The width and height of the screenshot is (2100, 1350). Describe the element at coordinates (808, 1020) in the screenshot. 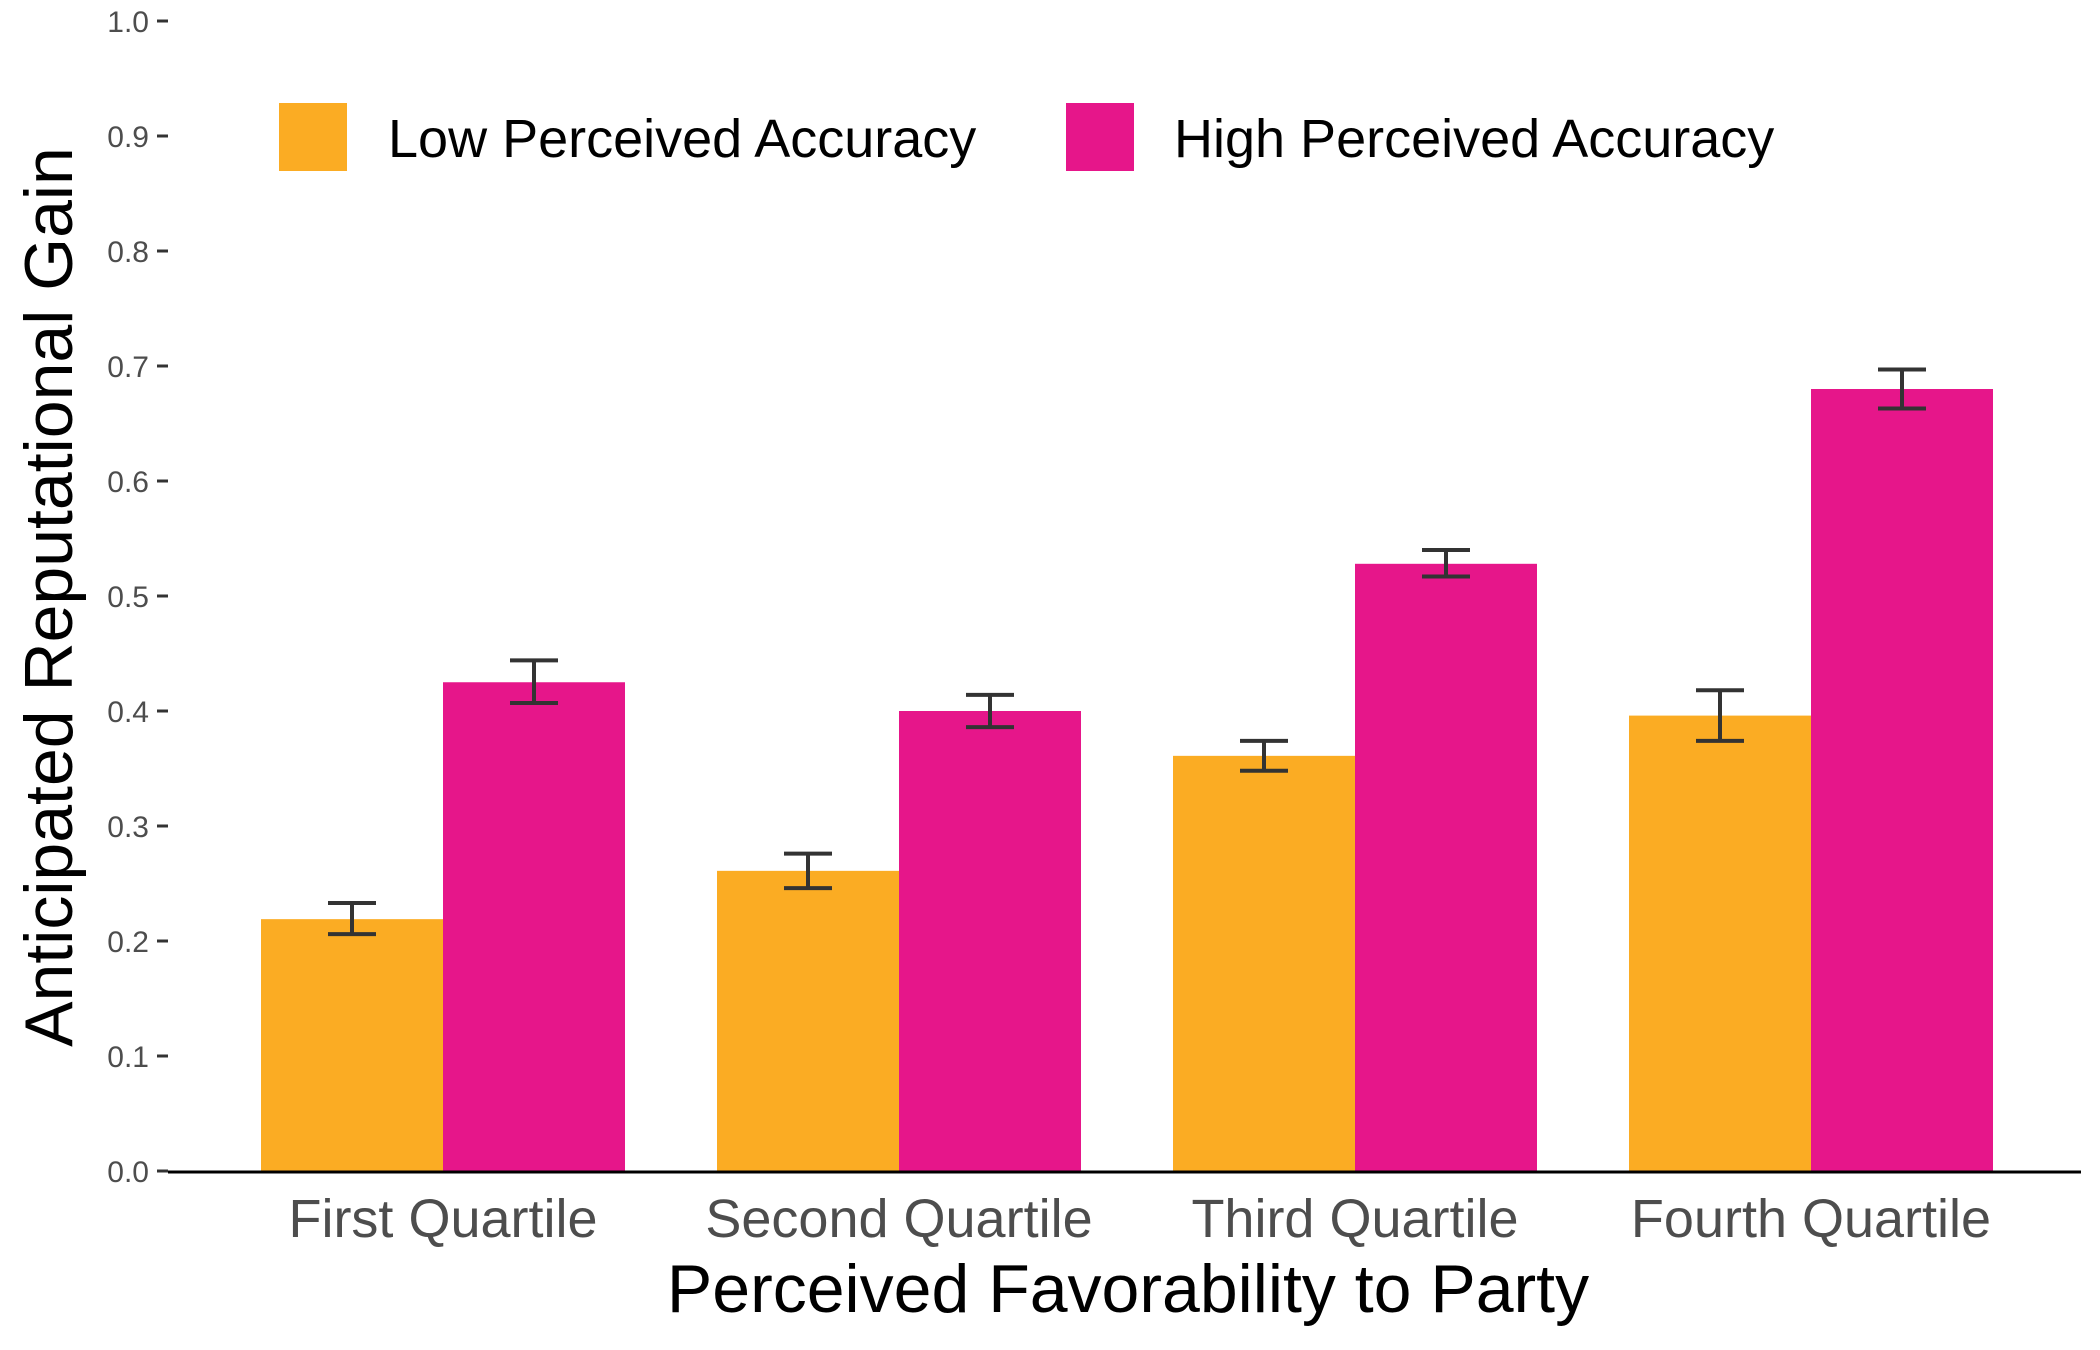

I see `bar-second-quartile-low-perceived-accuracy` at that location.